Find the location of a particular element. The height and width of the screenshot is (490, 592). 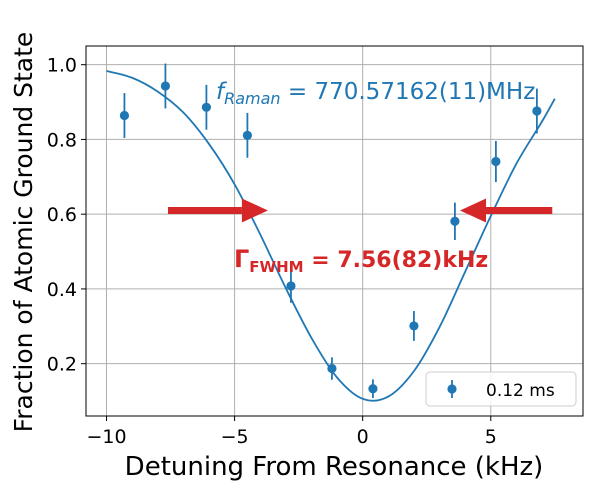

raman-symbol: f is located at coordinates (221, 92).